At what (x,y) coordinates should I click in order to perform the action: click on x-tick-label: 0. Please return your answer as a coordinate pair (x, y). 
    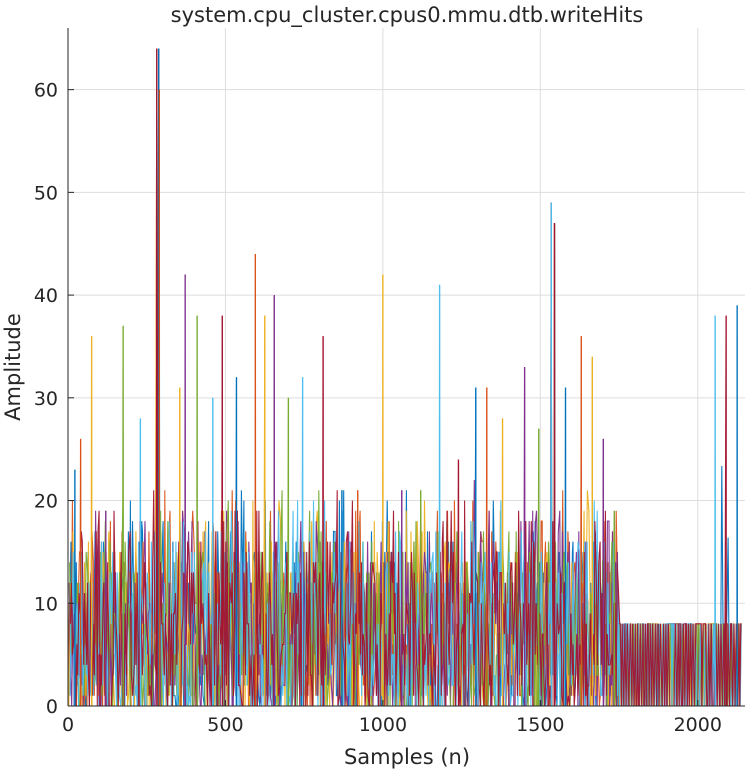
    Looking at the image, I should click on (68, 725).